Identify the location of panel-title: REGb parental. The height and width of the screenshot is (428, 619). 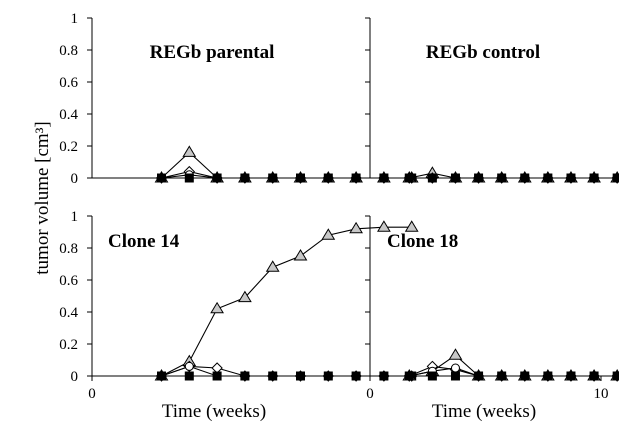
(212, 52).